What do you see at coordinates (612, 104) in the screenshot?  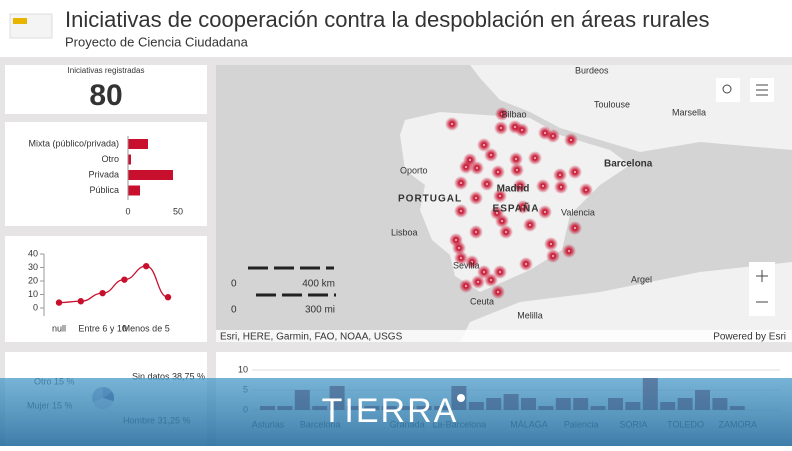 I see `map-label: Toulouse` at bounding box center [612, 104].